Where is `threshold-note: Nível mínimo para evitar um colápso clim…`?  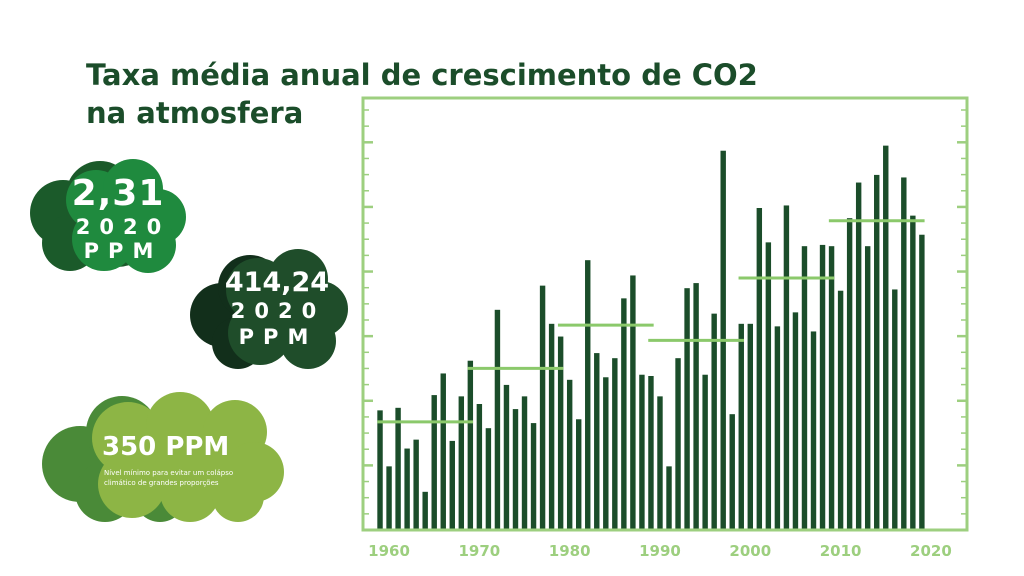
threshold-note: Nível mínimo para evitar um colápso clim… is located at coordinates (169, 478).